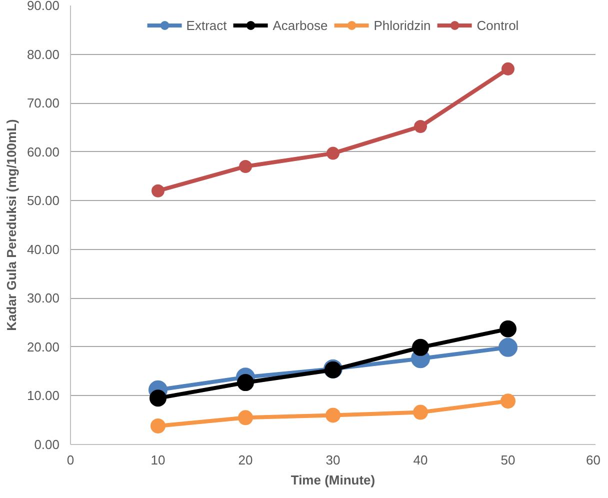  I want to click on x-tick-label: 50, so click(508, 460).